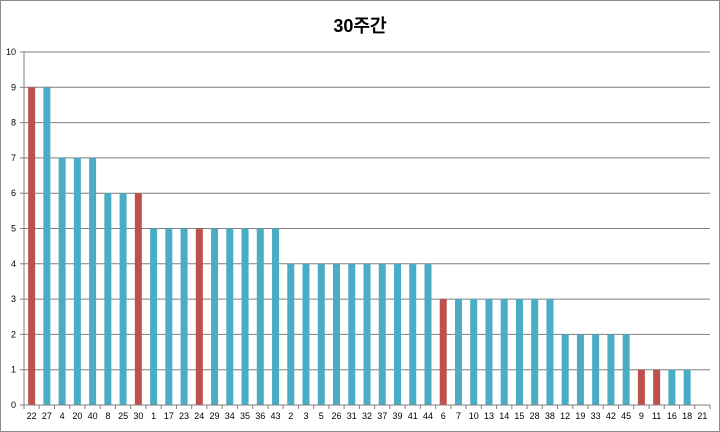 The width and height of the screenshot is (720, 432). Describe the element at coordinates (535, 416) in the screenshot. I see `x-tick-label: 28` at that location.